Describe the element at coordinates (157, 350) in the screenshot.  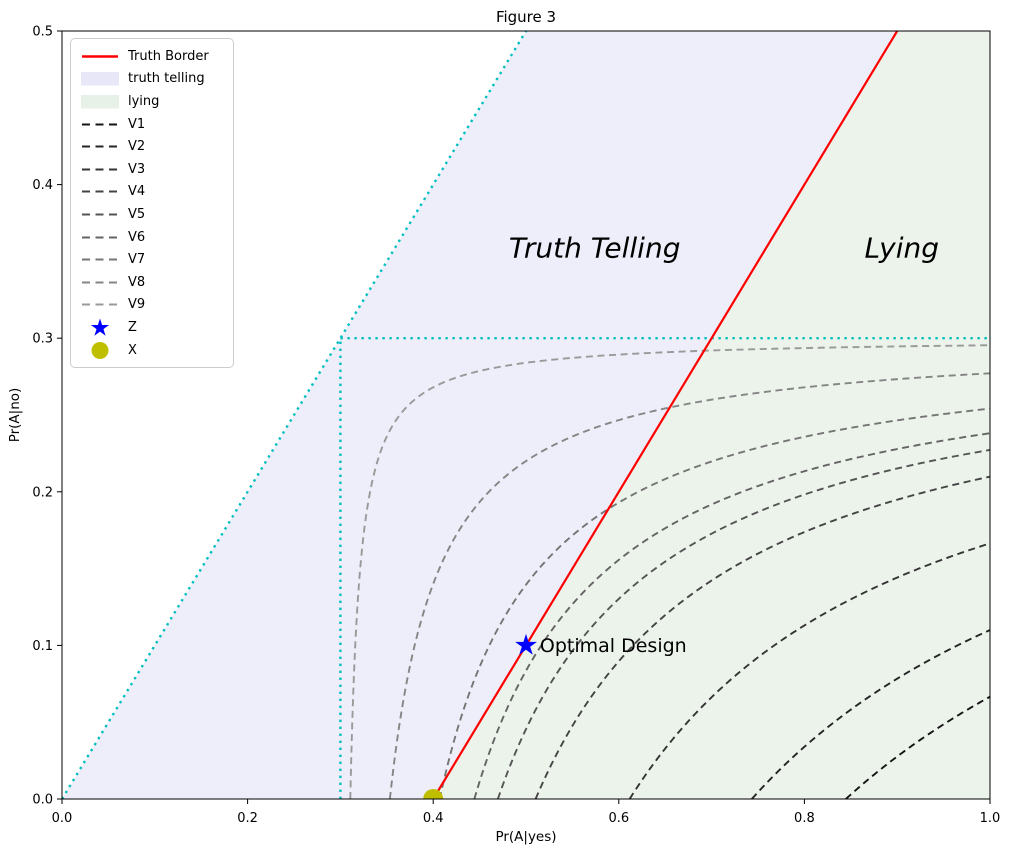
I see `legend-item-x: X` at that location.